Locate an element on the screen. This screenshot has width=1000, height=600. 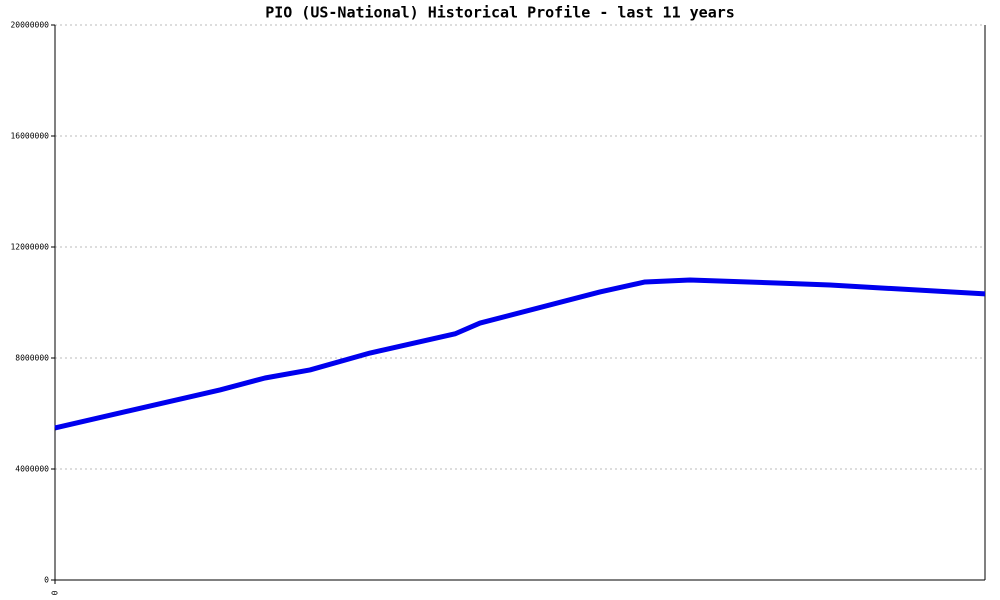
y-tick-label: 0 is located at coordinates (46, 580).